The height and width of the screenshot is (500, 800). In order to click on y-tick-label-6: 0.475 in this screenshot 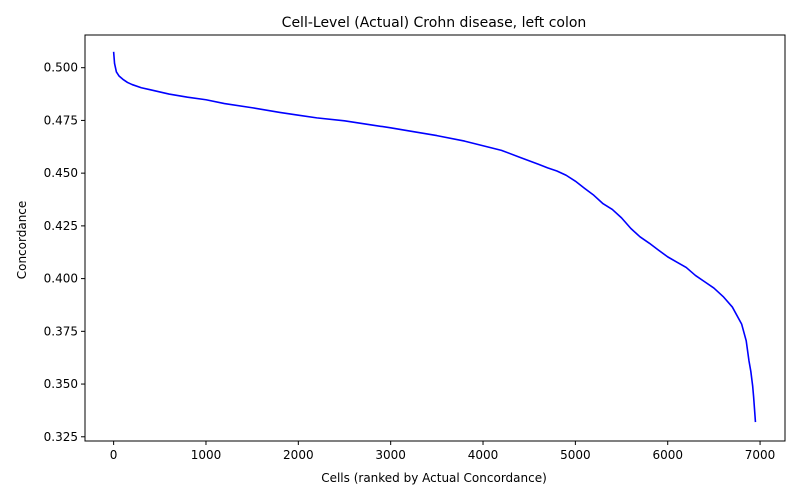, I will do `click(61, 120)`.